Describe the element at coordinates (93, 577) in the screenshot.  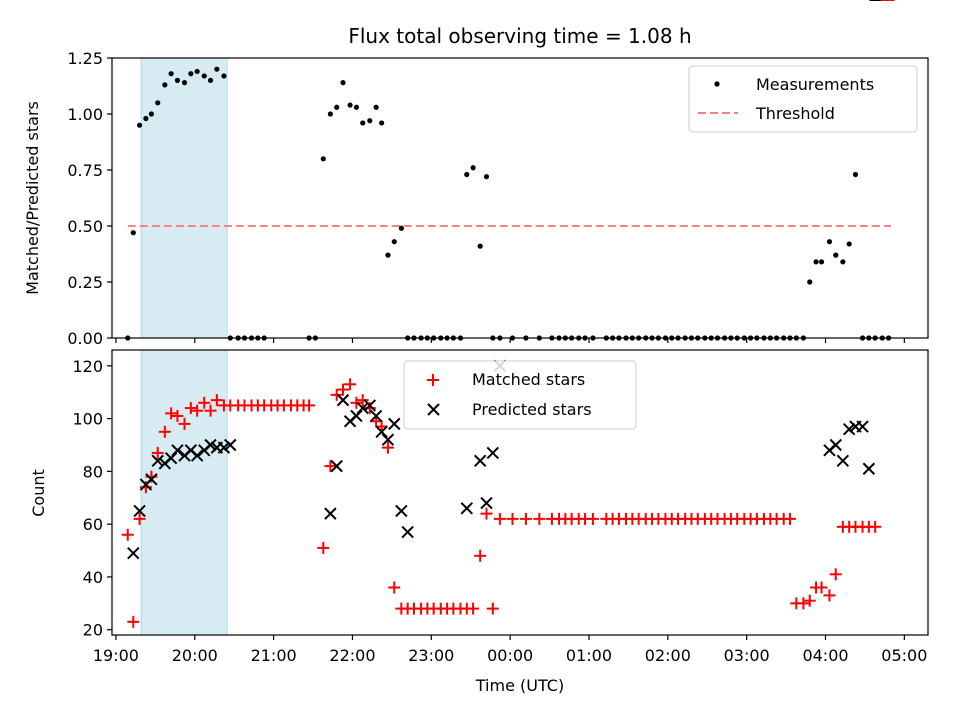
I see `bottom-ytick-label: 40` at that location.